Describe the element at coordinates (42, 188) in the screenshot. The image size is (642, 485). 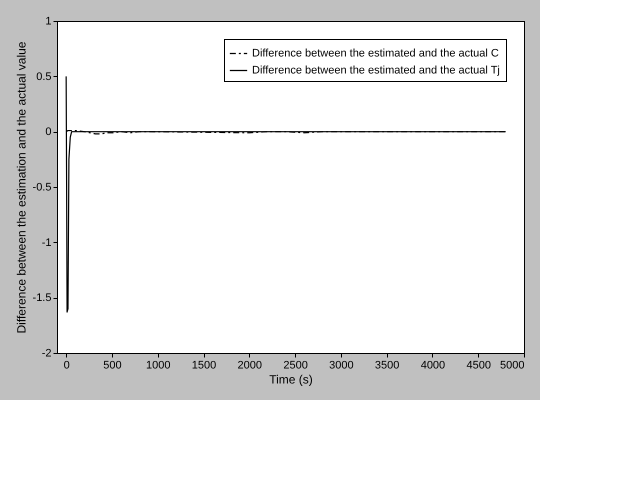
I see `y-tick-label: -0.5` at that location.